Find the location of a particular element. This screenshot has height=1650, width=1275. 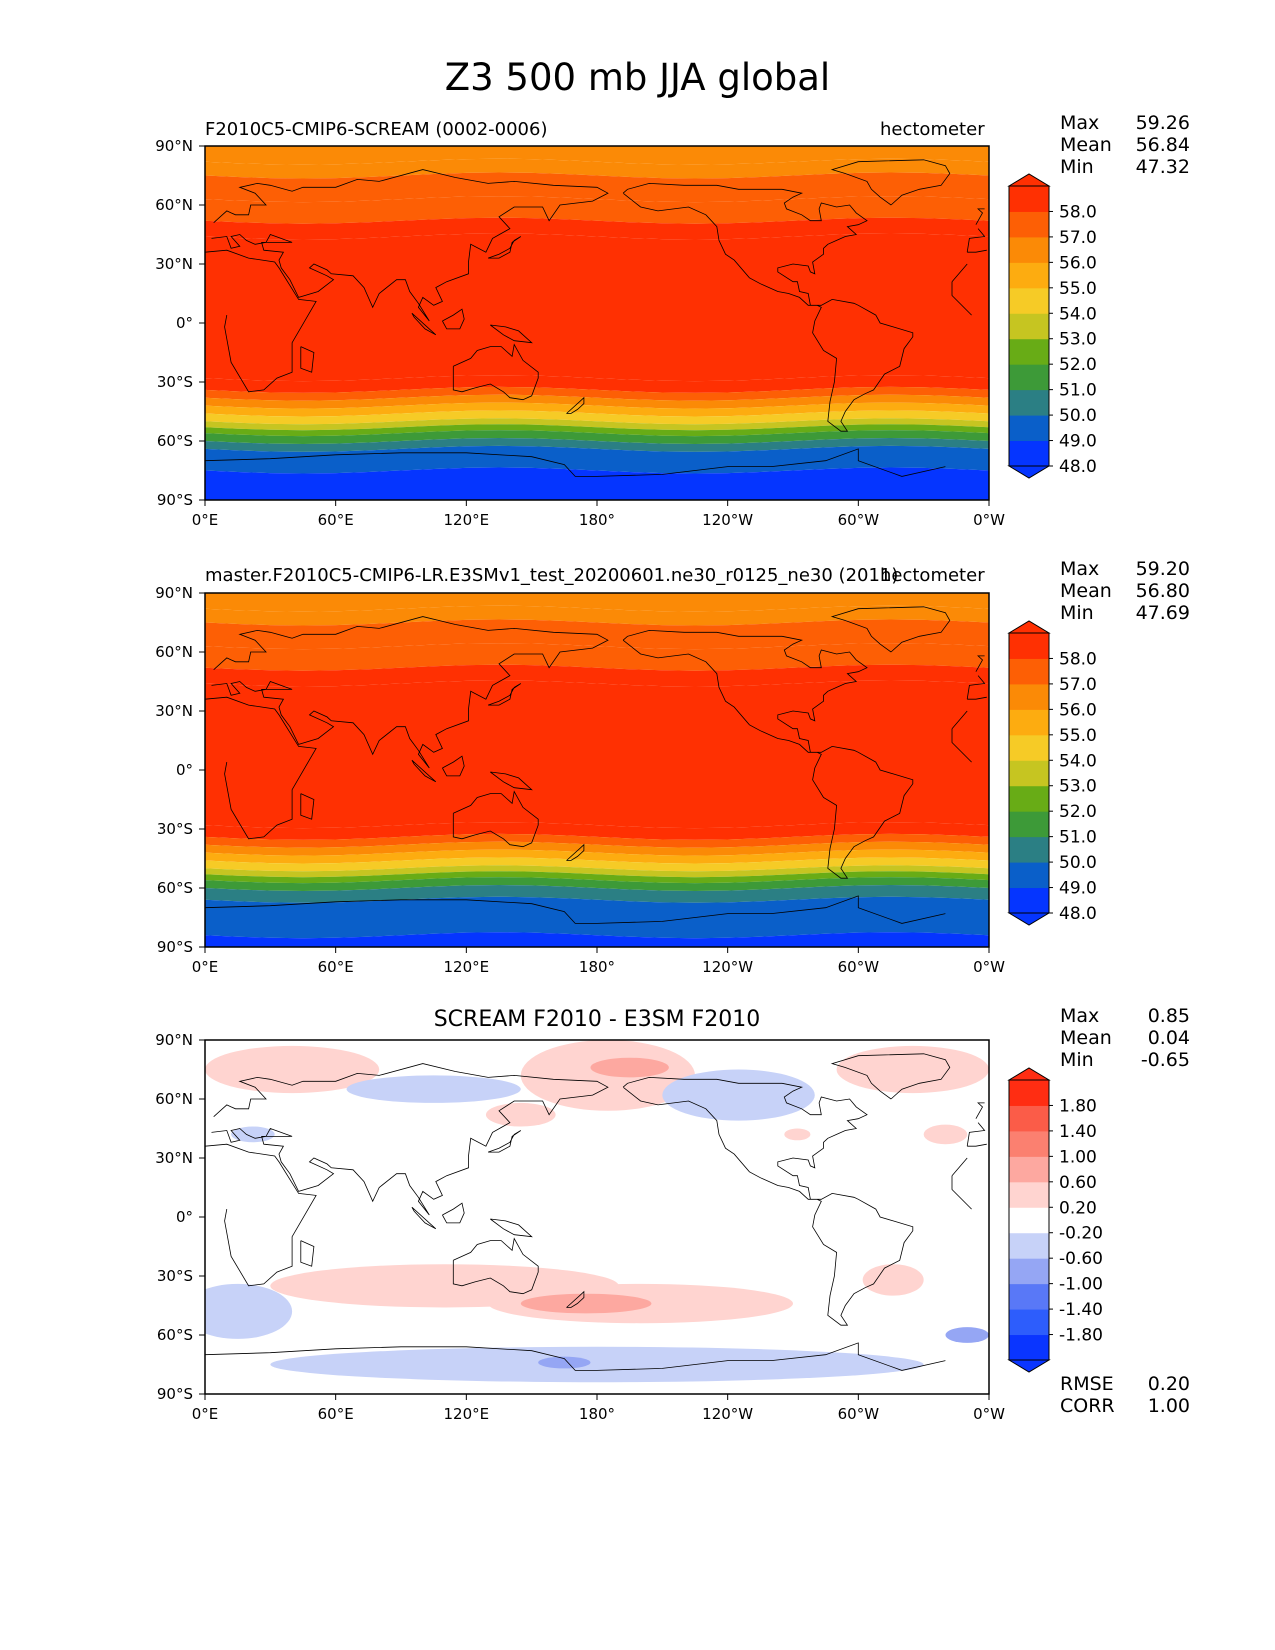

colorbar-tick-label: 0.60 is located at coordinates (1078, 1183).